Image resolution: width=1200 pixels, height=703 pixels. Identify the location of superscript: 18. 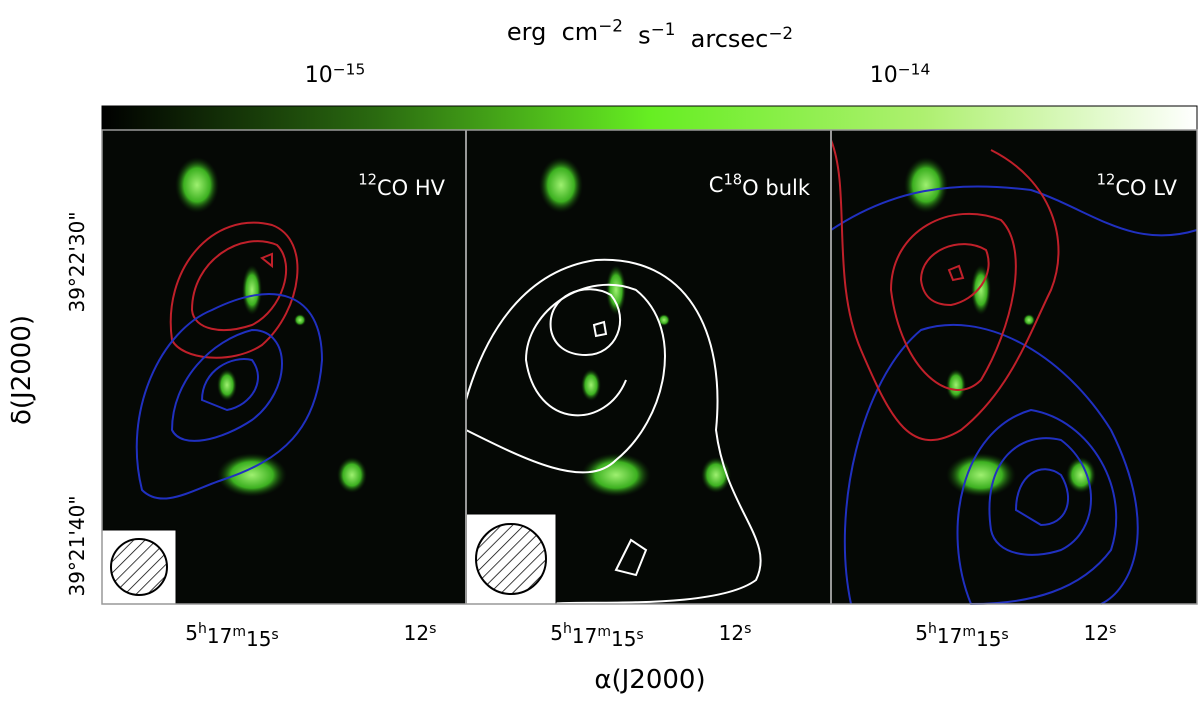
(732, 180).